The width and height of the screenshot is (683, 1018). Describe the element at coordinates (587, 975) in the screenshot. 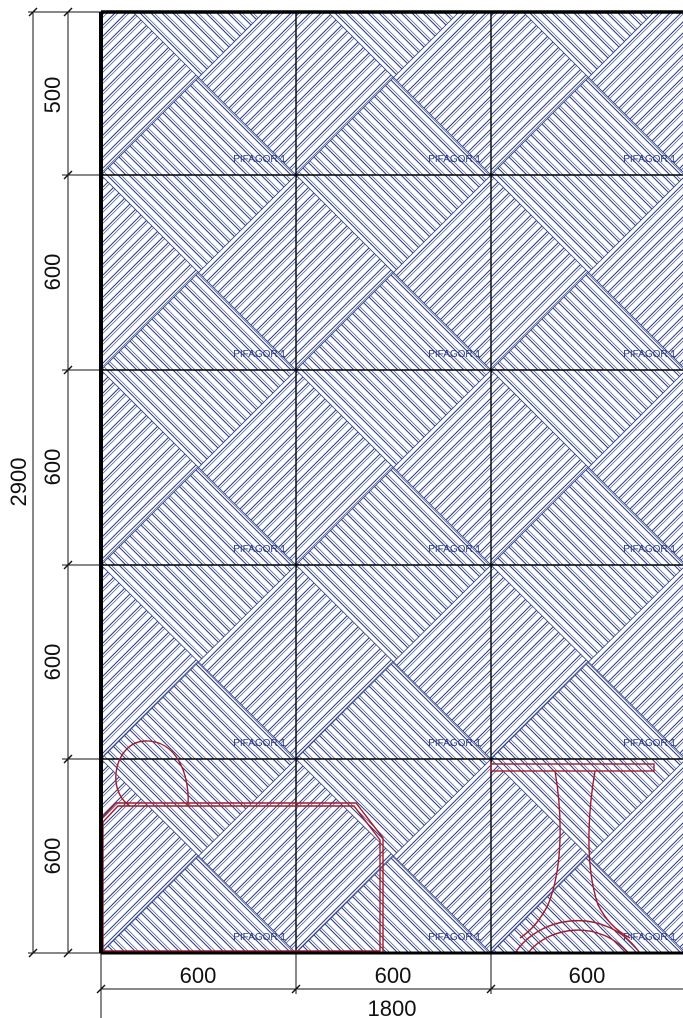

I see `column-dimension-3: 600` at that location.